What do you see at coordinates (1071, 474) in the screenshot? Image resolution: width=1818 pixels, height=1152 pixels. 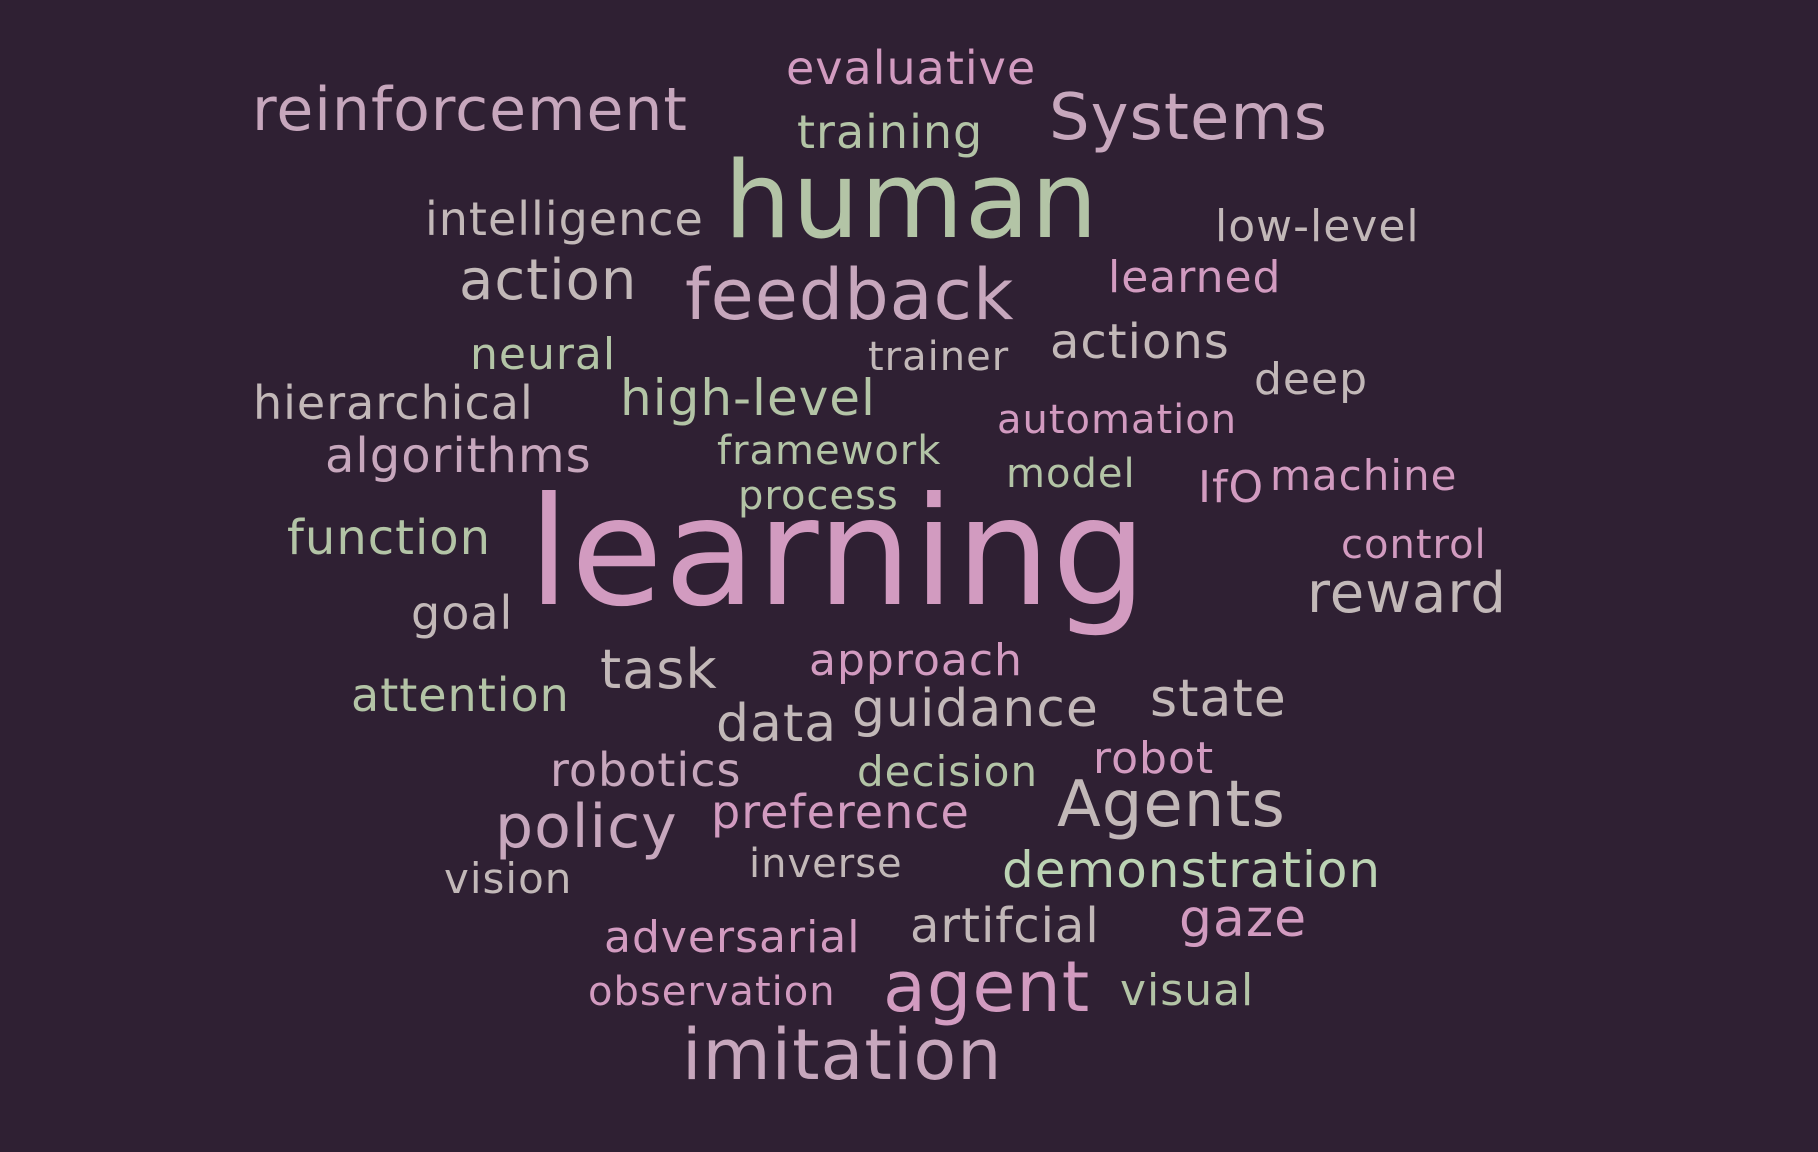 I see `word-model: model` at bounding box center [1071, 474].